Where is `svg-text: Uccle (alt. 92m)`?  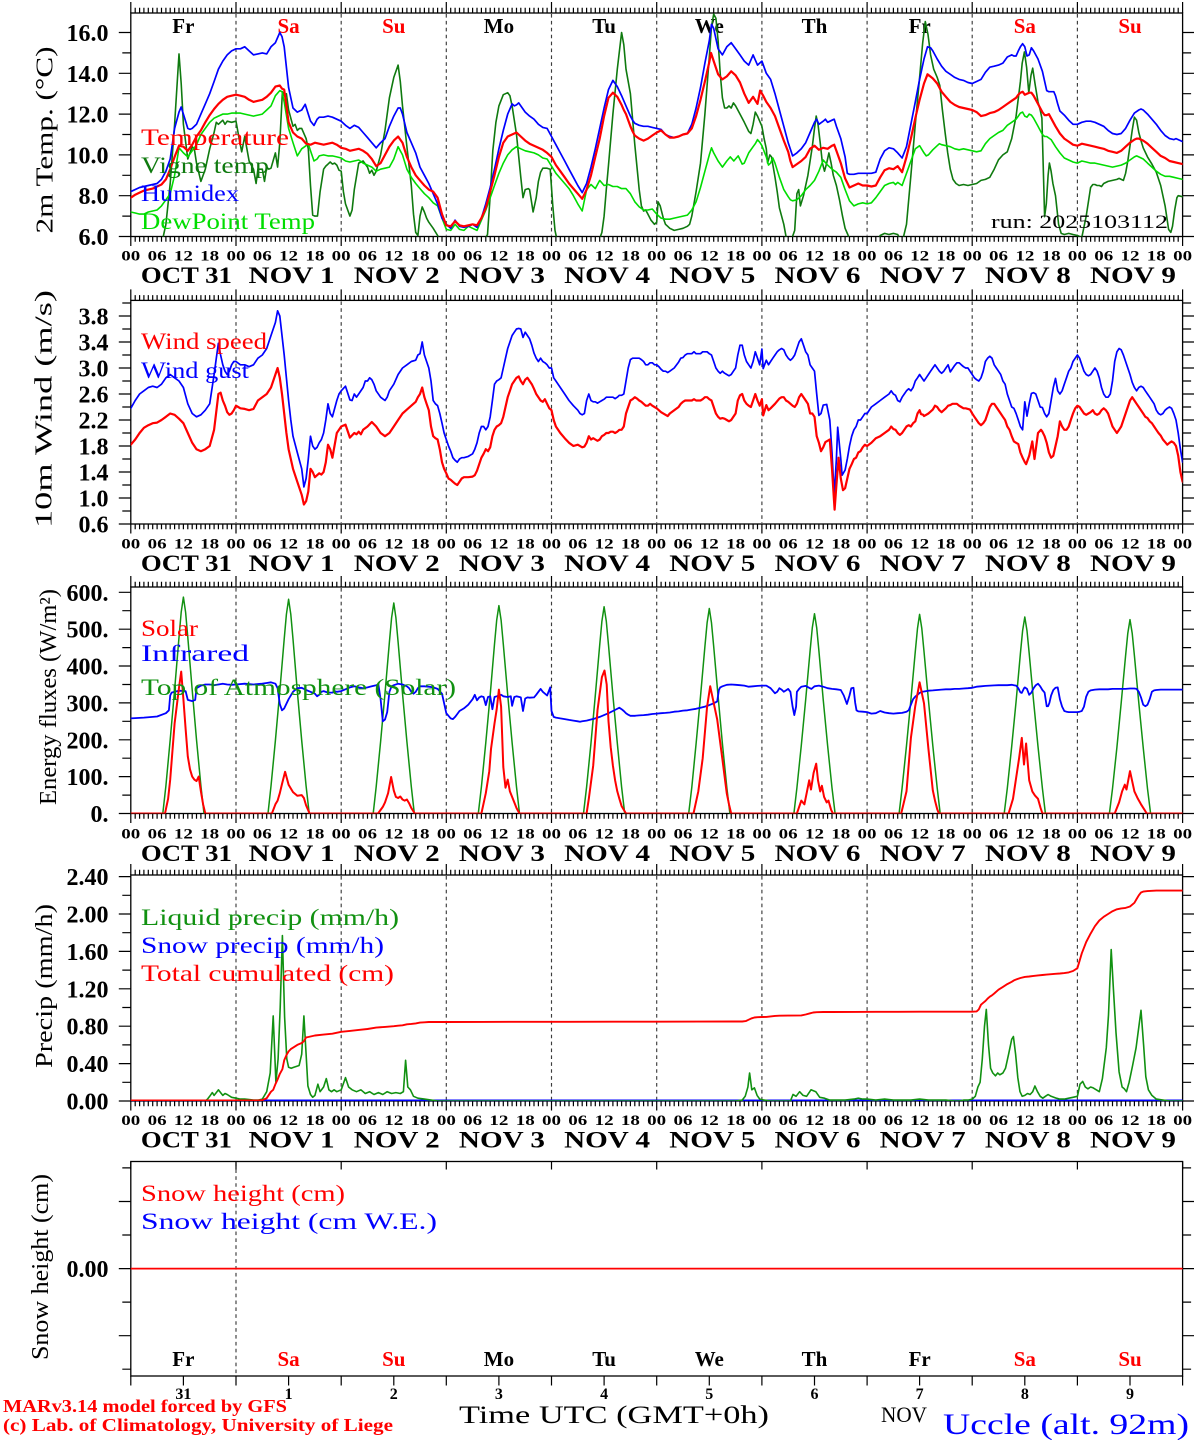 svg-text: Uccle (alt. 92m) is located at coordinates (1066, 1424).